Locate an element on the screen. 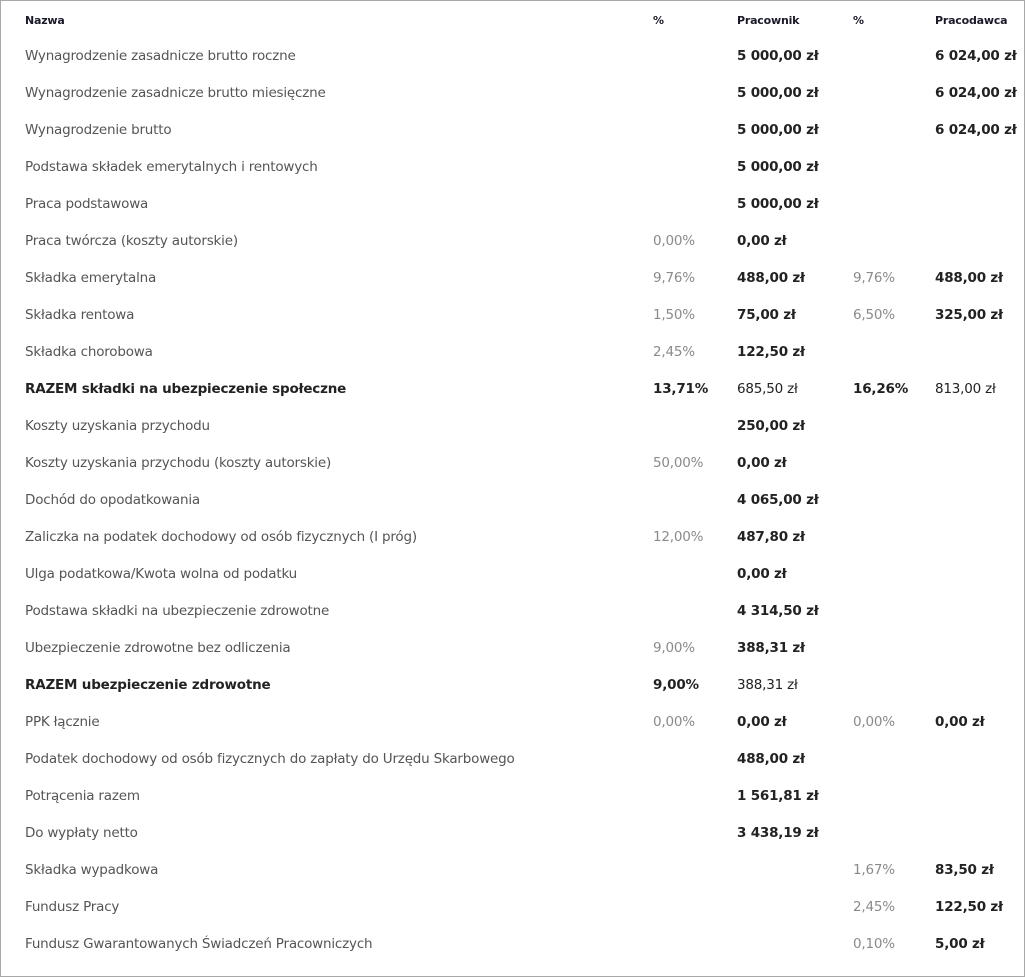  employer-percent: 16,26% is located at coordinates (881, 389).